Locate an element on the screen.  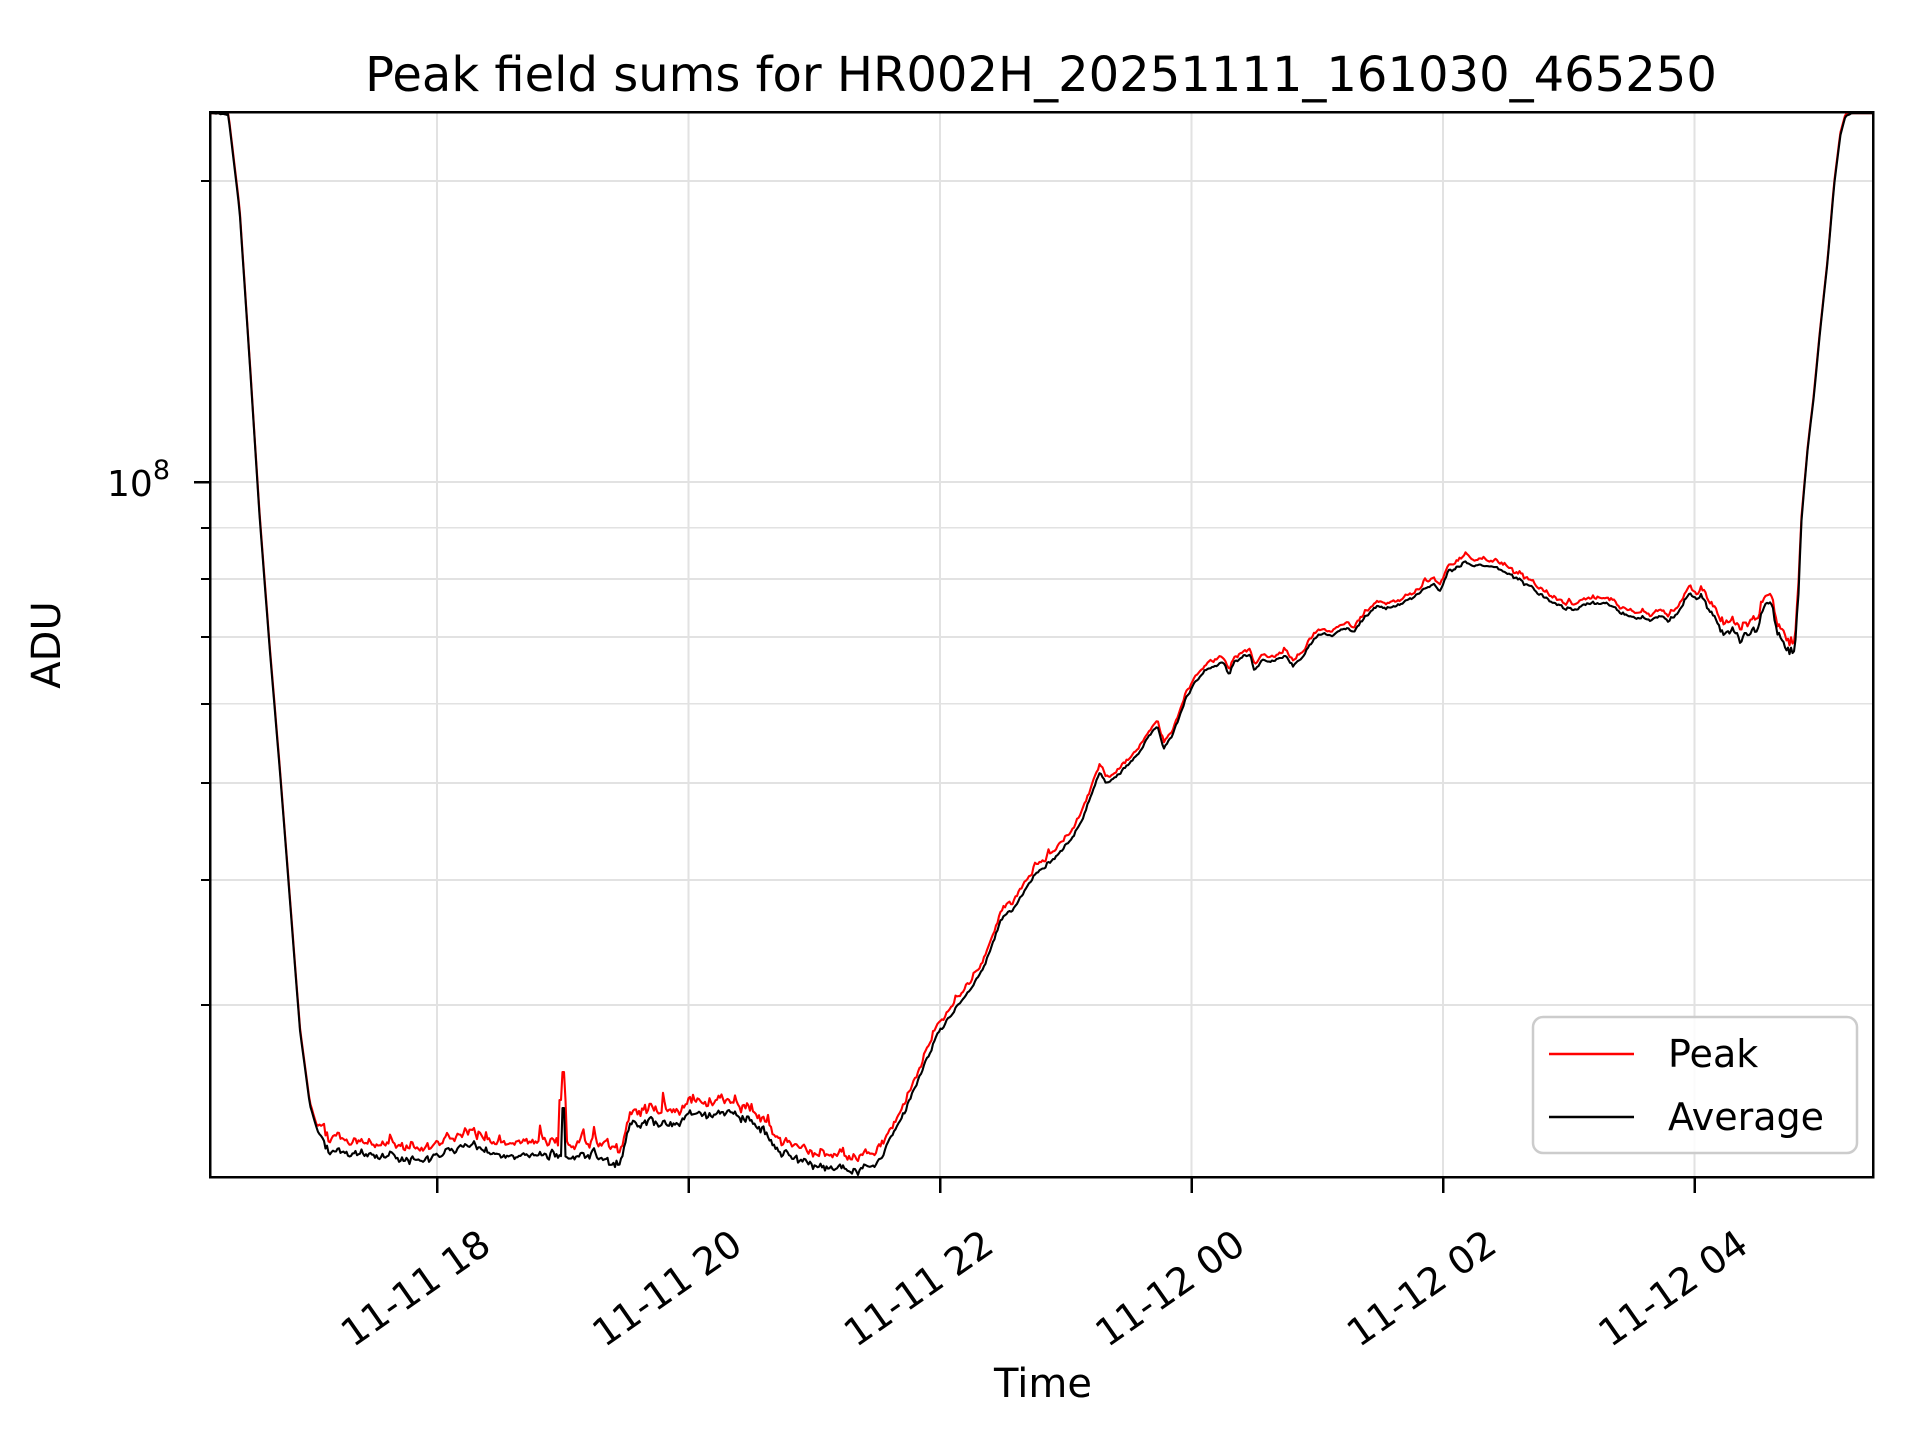
legend-box is located at coordinates (1695, 1085).